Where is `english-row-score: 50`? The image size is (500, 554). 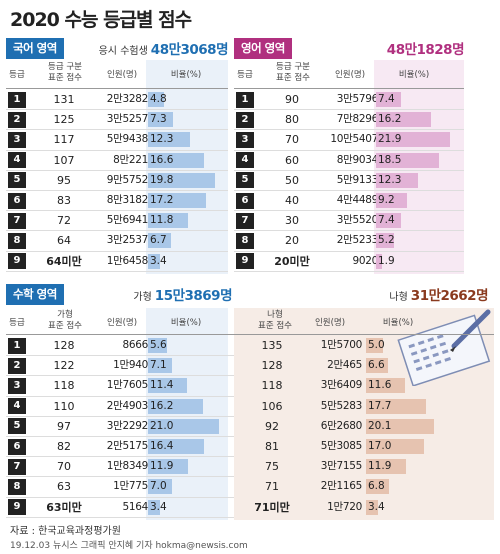
english-row-score: 50 is located at coordinates (292, 180).